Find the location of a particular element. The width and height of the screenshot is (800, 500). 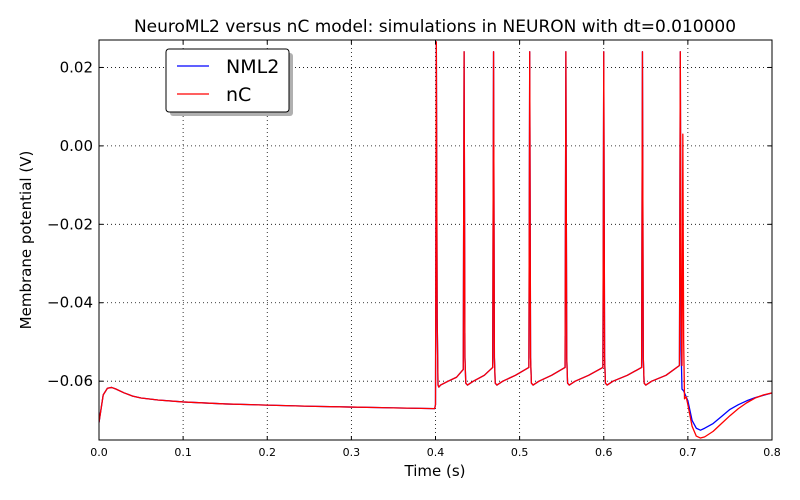

y-tick-label: −0.06 is located at coordinates (70, 381).